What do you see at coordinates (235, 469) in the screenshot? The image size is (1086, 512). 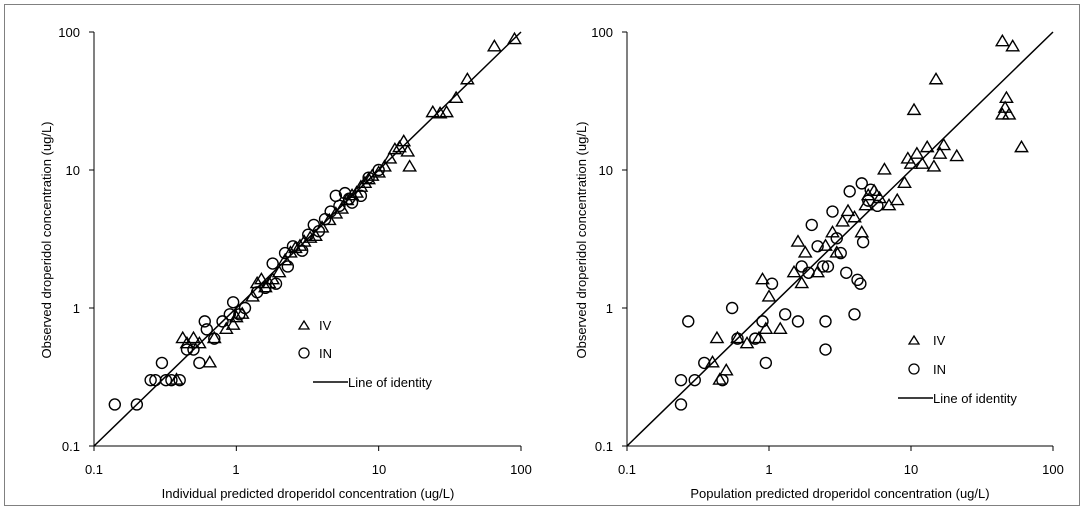 I see `panel-1-xtick-1: 1` at bounding box center [235, 469].